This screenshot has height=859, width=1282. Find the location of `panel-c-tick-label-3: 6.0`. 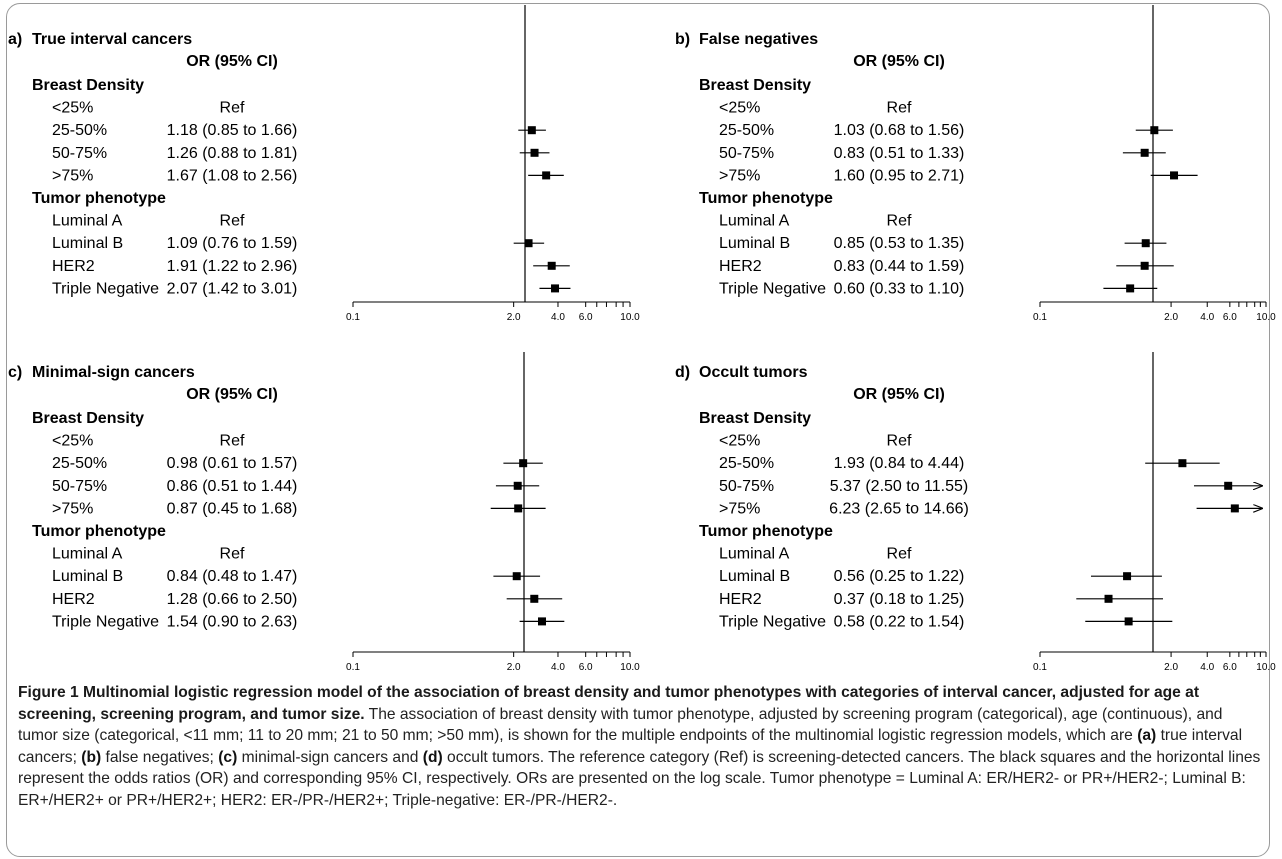

panel-c-tick-label-3: 6.0 is located at coordinates (586, 667).